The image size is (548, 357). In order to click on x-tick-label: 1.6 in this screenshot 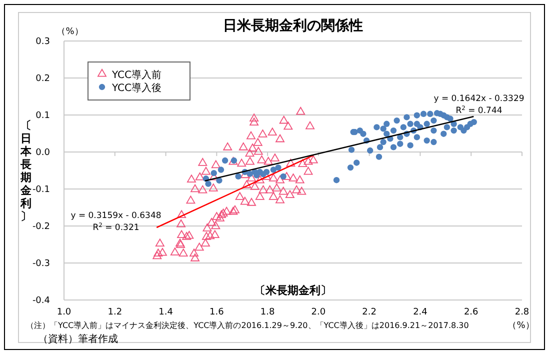, I will do `click(217, 312)`.